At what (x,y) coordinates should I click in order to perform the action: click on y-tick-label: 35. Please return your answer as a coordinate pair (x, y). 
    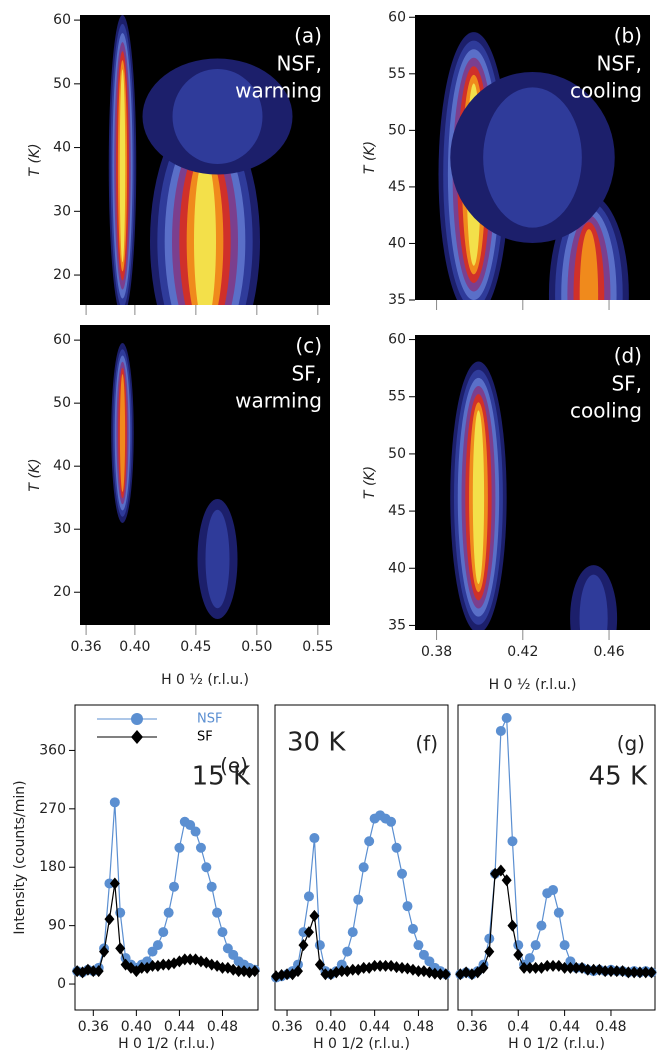
    Looking at the image, I should click on (397, 300).